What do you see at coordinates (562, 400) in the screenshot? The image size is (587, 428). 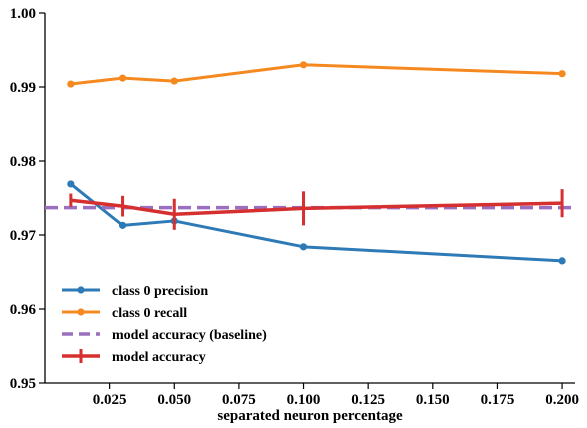 I see `x-tick-label: 0.200` at bounding box center [562, 400].